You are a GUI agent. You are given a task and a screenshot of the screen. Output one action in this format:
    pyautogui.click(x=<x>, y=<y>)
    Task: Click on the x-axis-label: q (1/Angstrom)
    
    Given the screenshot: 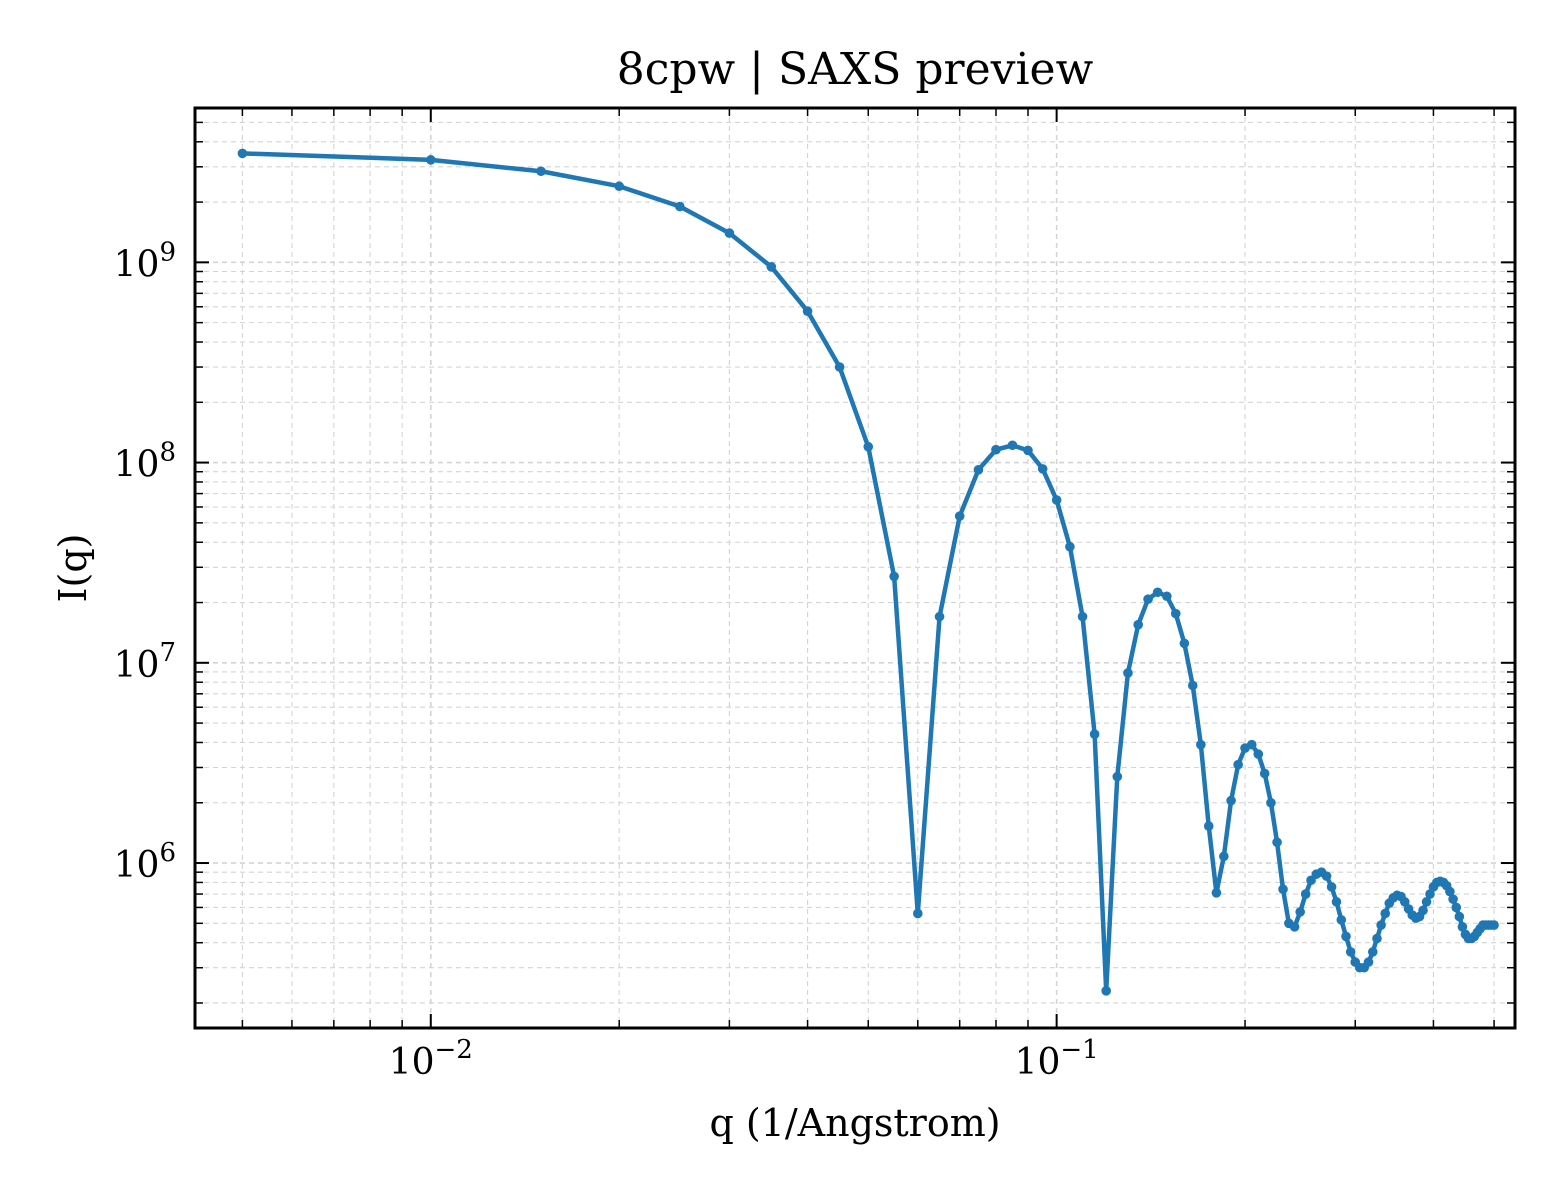 What is the action you would take?
    pyautogui.click(x=854, y=1123)
    